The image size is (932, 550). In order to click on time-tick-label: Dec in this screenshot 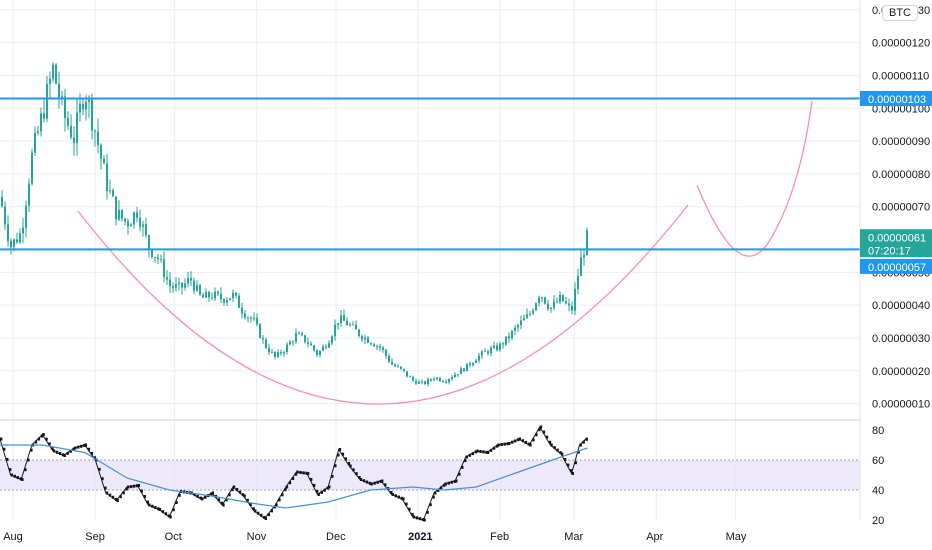, I will do `click(336, 537)`.